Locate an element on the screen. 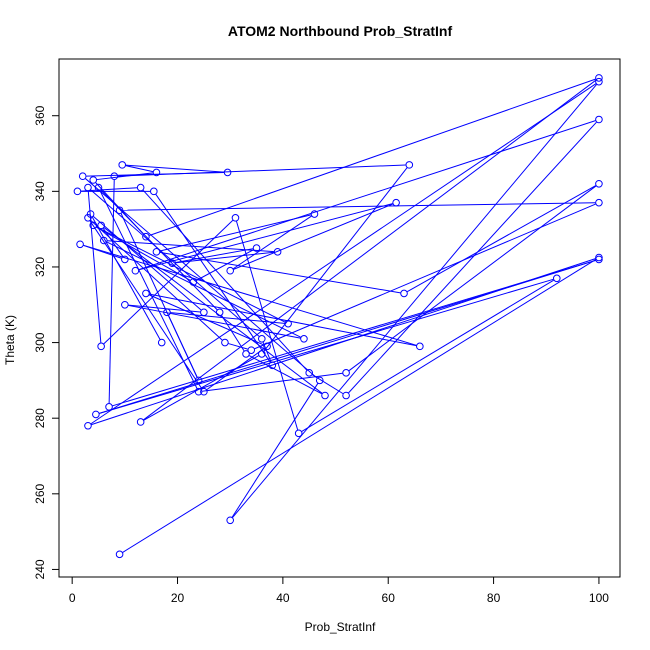 The image size is (650, 650). x-axis-label: Prob_StratInf is located at coordinates (340, 627).